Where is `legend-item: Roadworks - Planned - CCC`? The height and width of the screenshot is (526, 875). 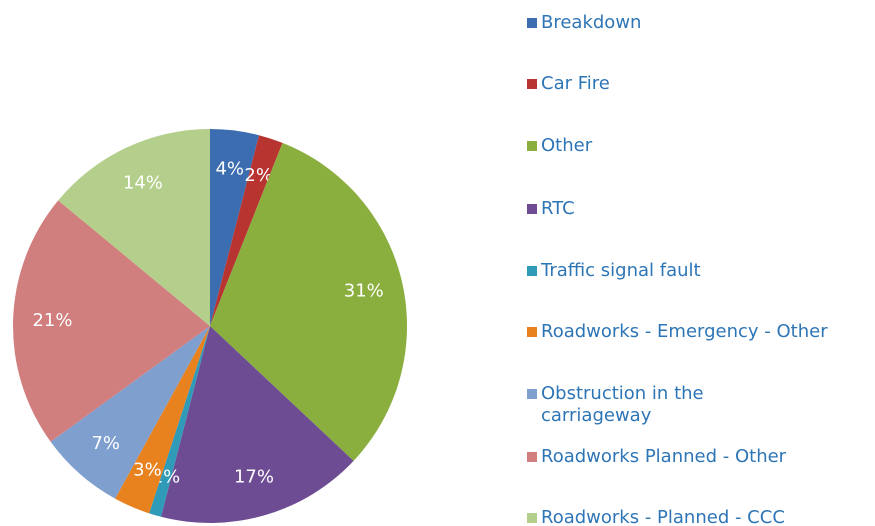
legend-item: Roadworks - Planned - CCC is located at coordinates (694, 516).